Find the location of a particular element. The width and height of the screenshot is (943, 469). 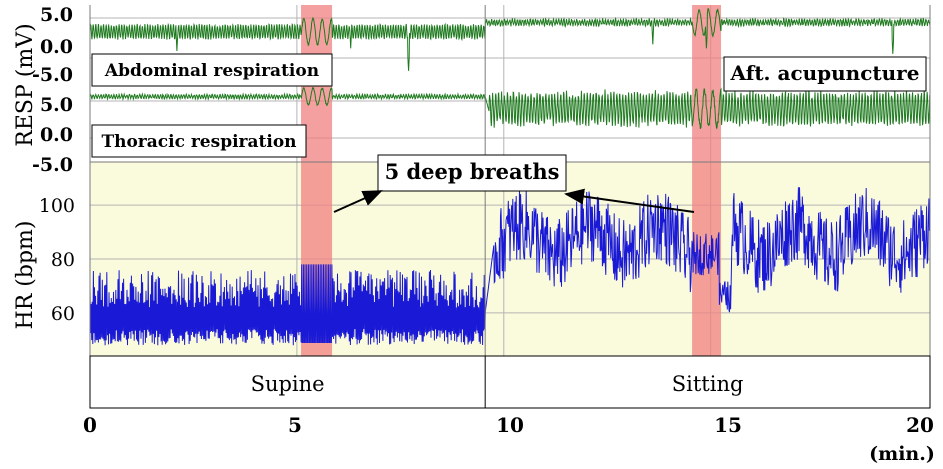

hr-tick-label: 80 is located at coordinates (63, 260).